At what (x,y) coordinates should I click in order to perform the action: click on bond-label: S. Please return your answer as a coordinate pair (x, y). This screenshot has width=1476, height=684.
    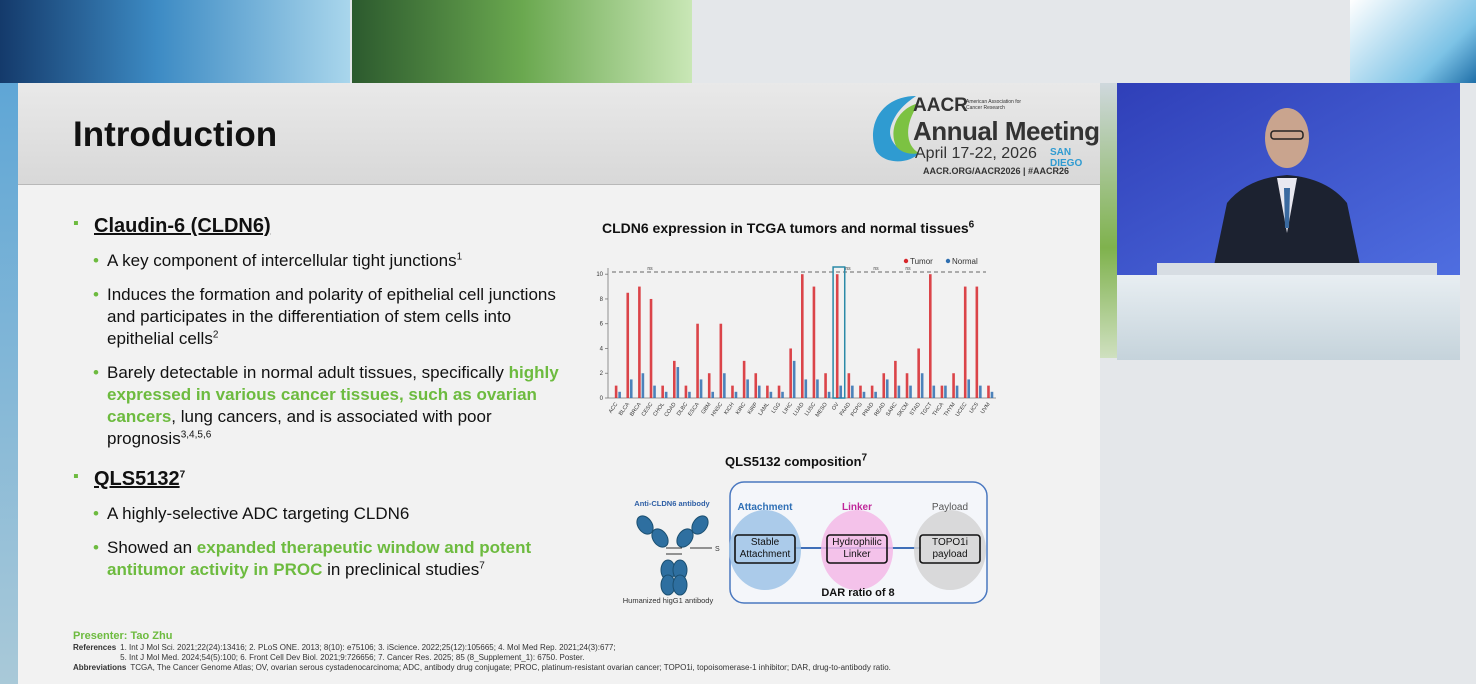
    Looking at the image, I should click on (717, 549).